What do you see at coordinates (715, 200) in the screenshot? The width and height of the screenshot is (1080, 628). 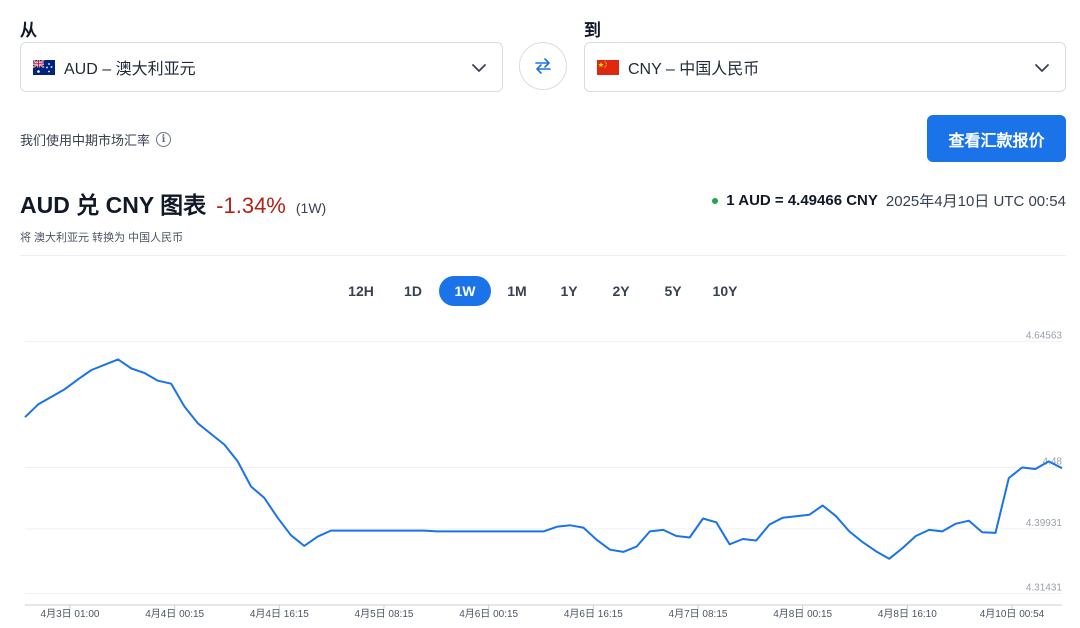 I see `live-dot-icon` at bounding box center [715, 200].